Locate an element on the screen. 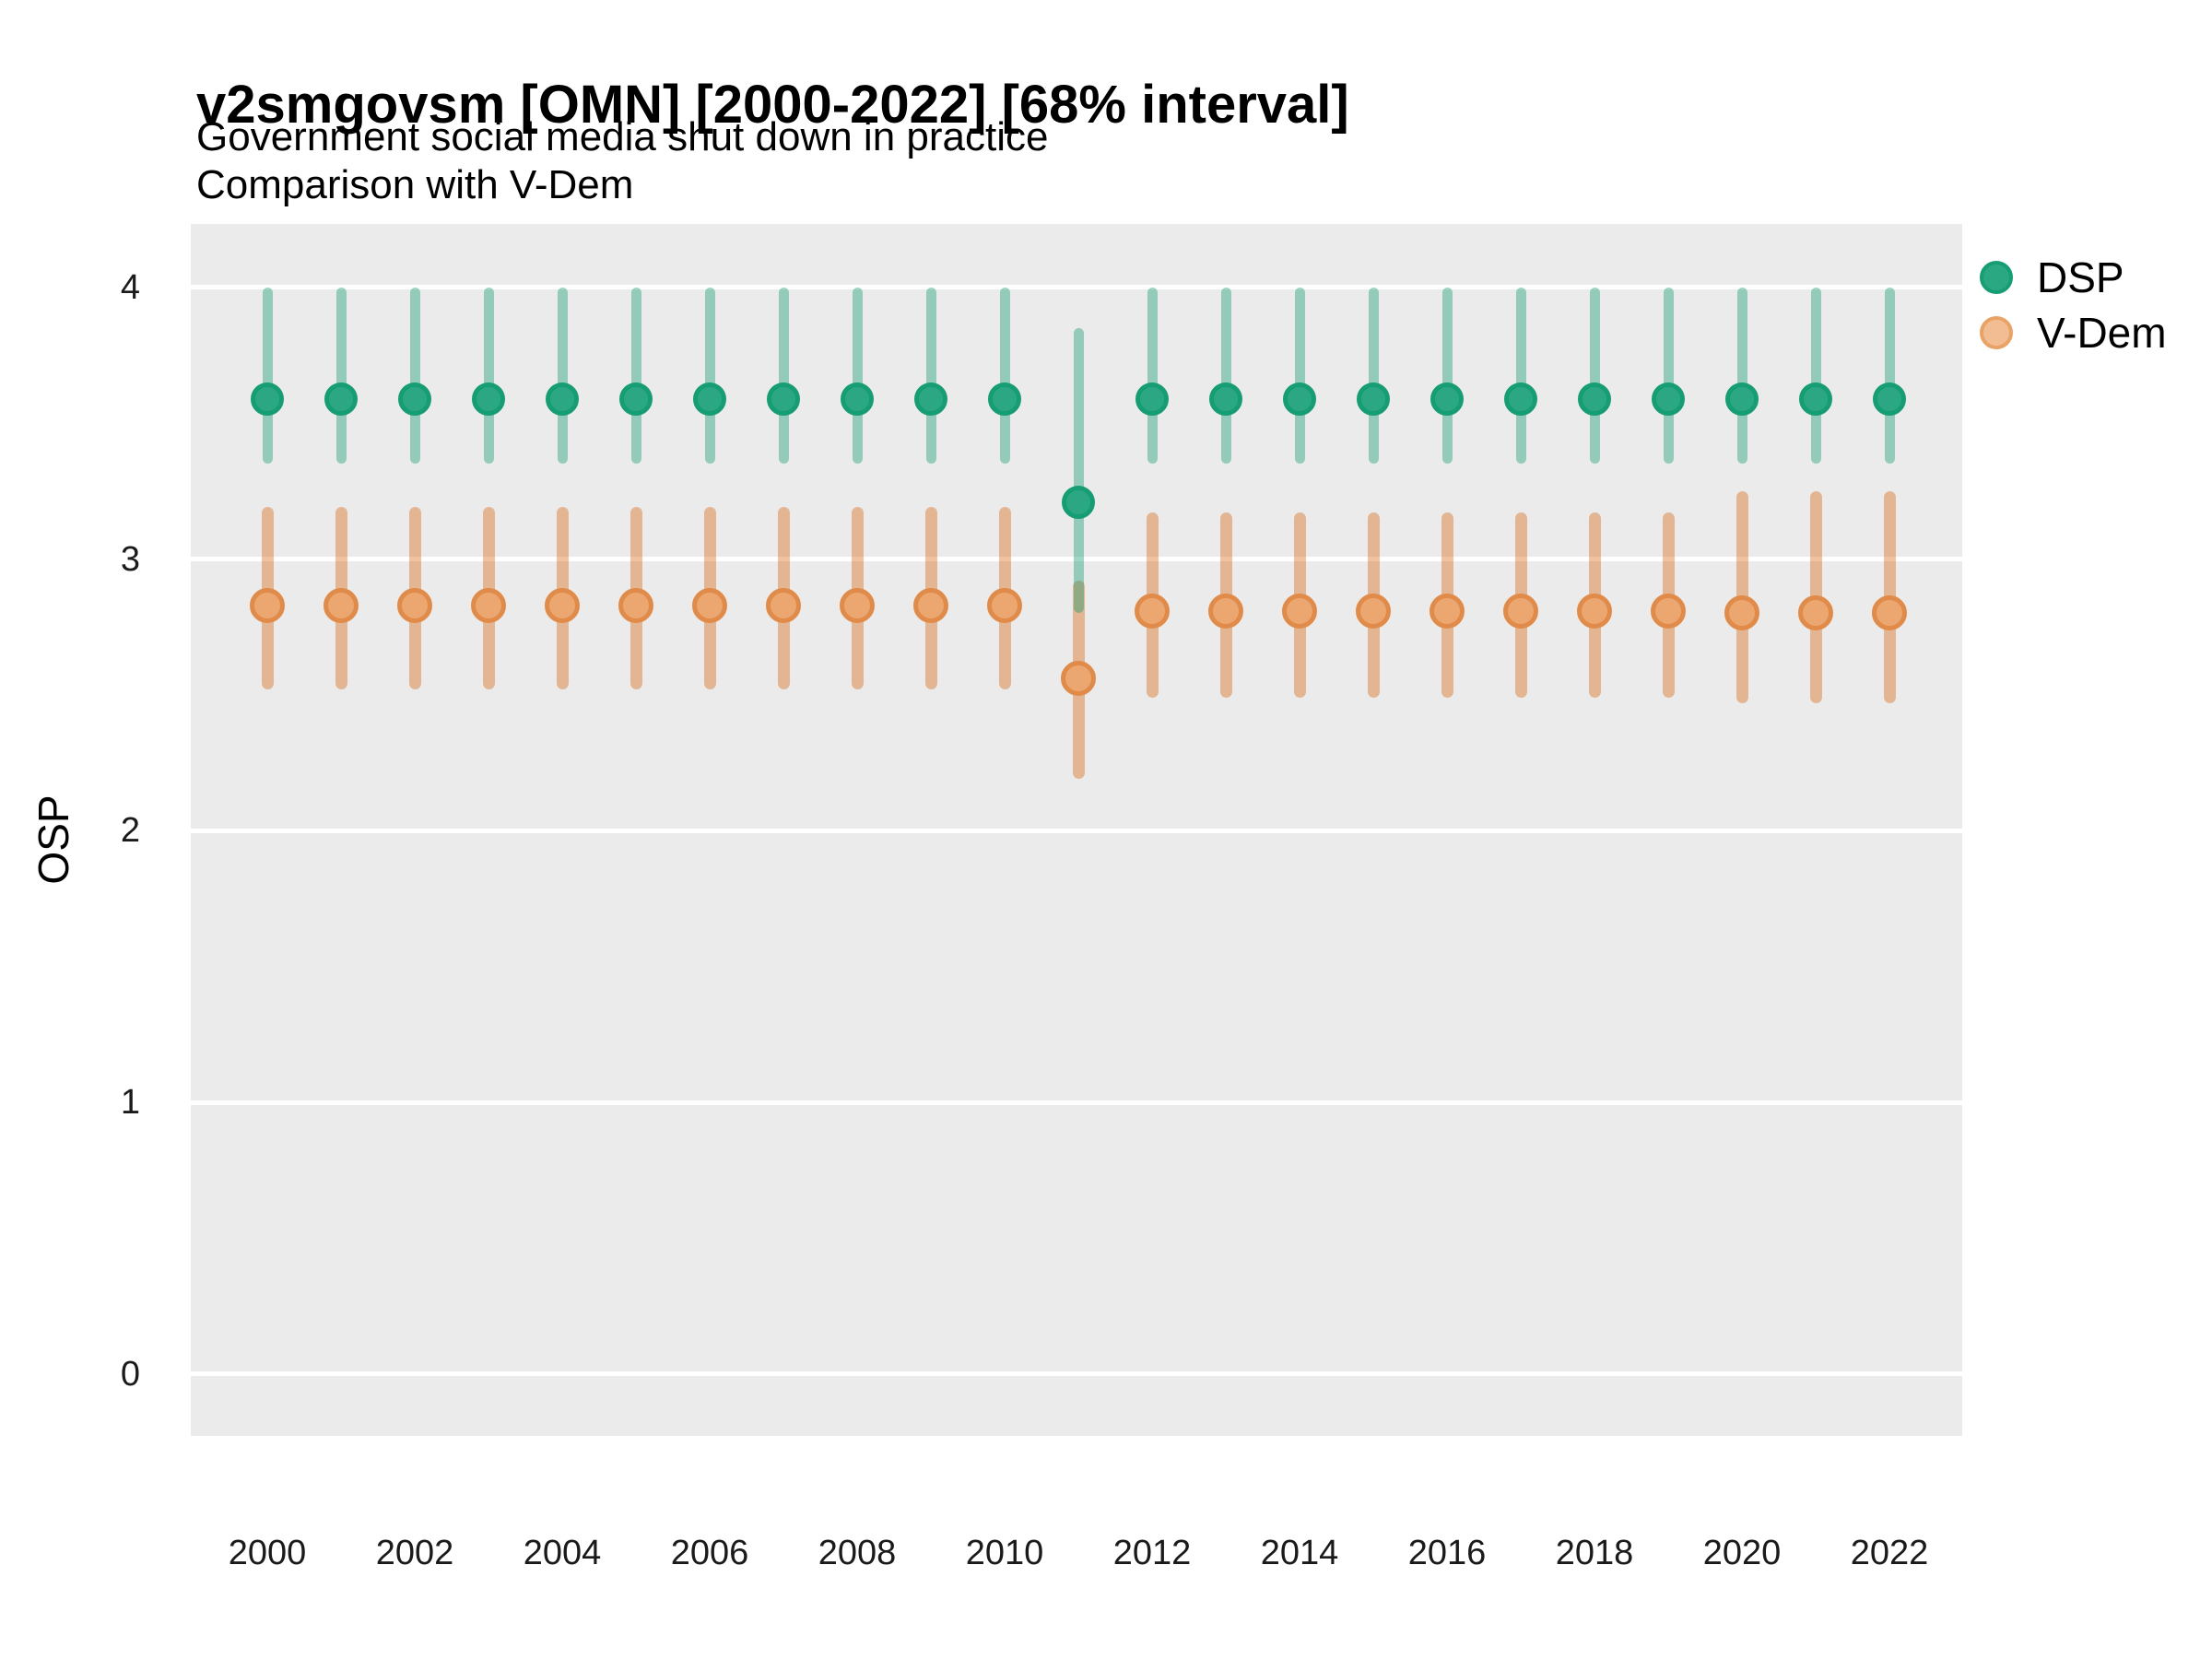 This screenshot has height=1659, width=2212. vdem-legend-label: V-Dem is located at coordinates (2102, 333).